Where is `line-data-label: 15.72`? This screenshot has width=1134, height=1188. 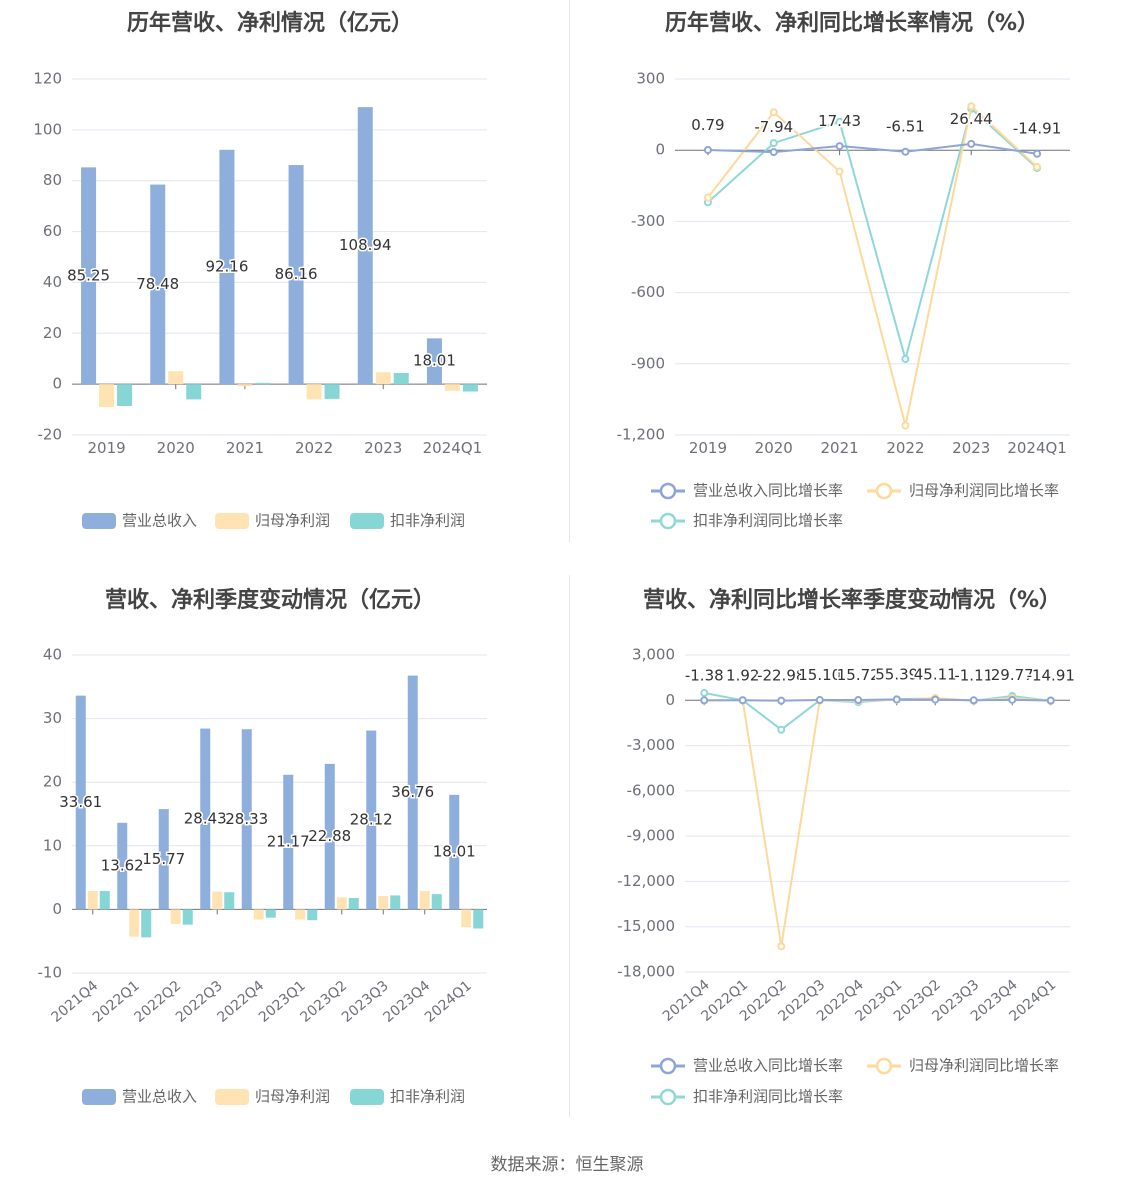 line-data-label: 15.72 is located at coordinates (858, 675).